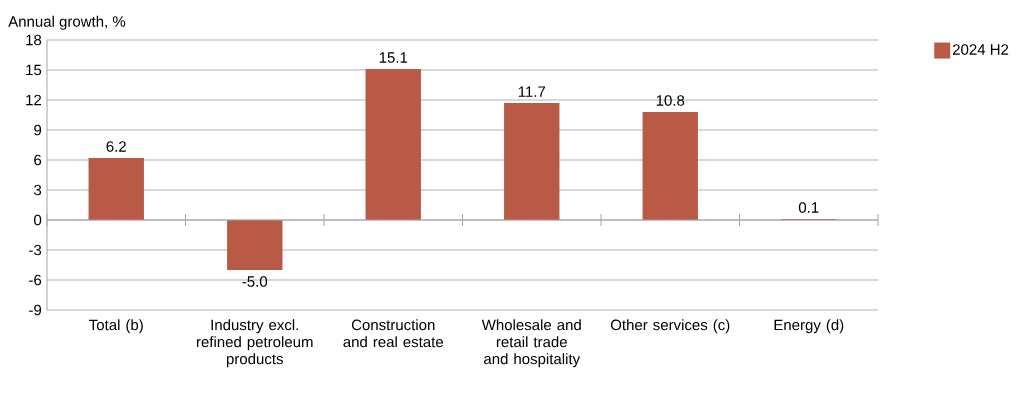  Describe the element at coordinates (809, 326) in the screenshot. I see `x-tick-label: Energy (d)` at that location.